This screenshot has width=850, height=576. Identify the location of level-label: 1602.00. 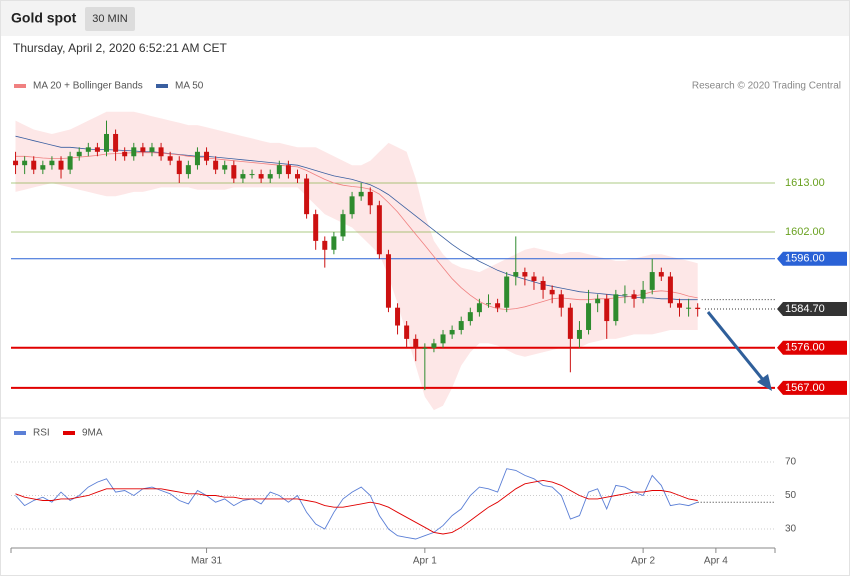
(805, 232).